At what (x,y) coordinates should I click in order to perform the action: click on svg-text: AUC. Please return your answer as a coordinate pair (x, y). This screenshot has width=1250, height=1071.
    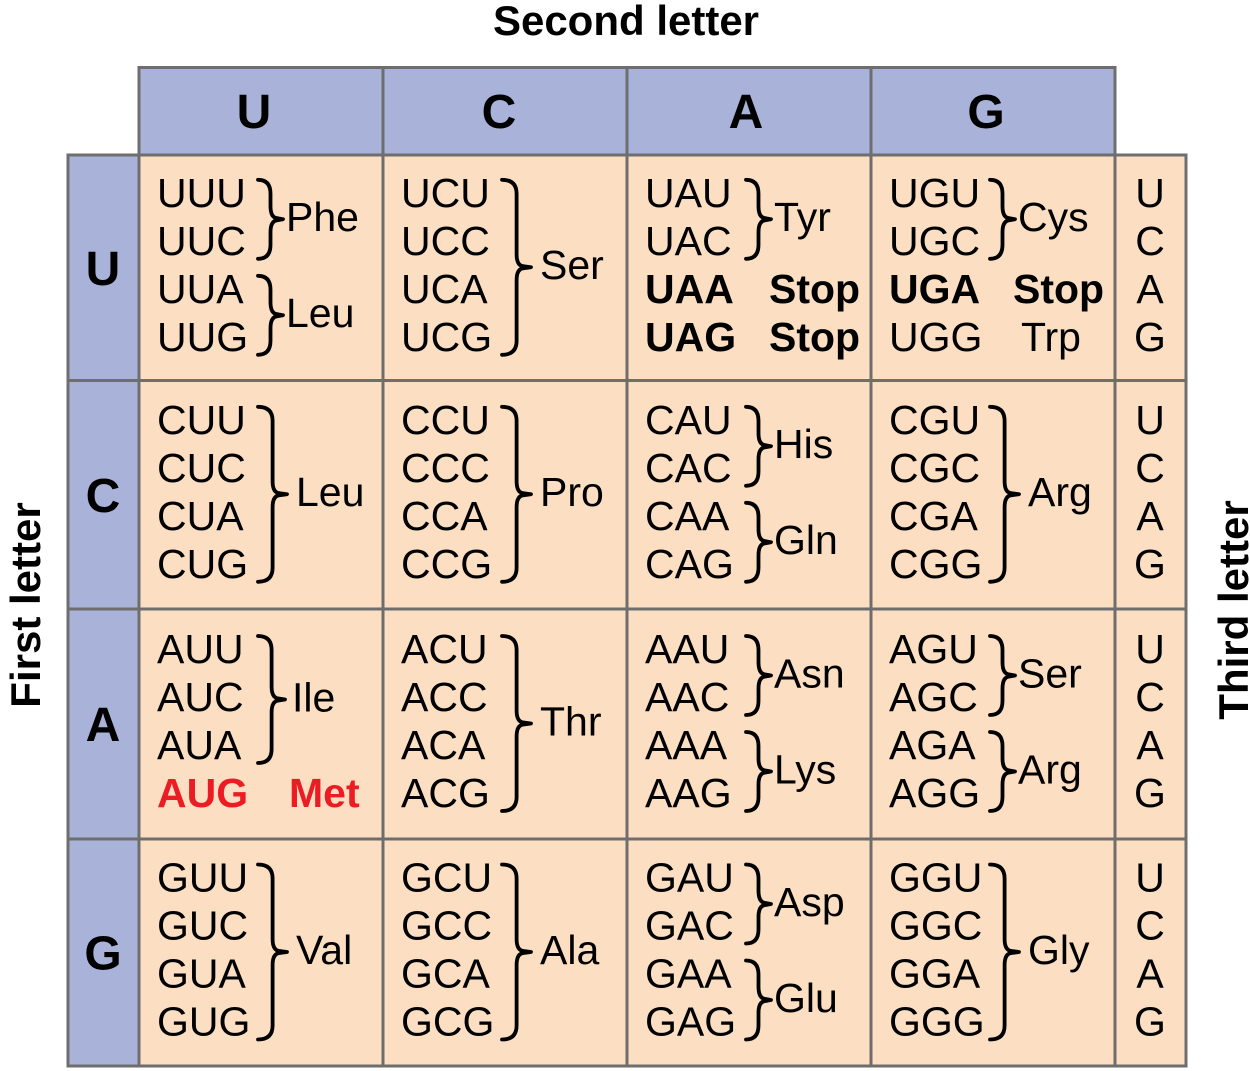
    Looking at the image, I should click on (200, 697).